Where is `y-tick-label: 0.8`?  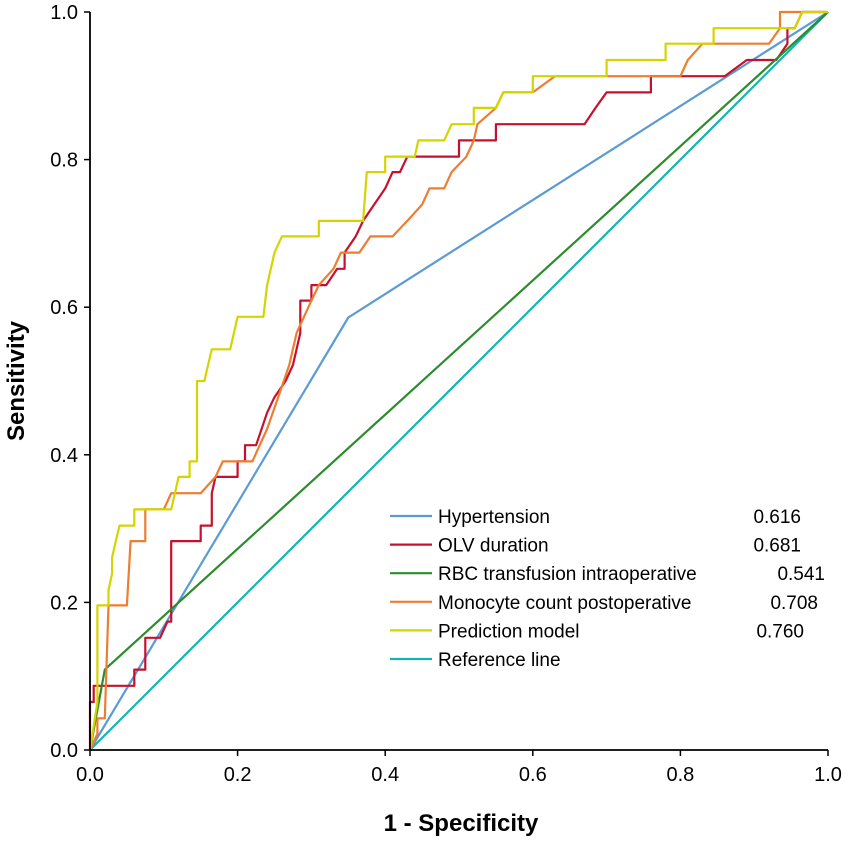 y-tick-label: 0.8 is located at coordinates (64, 161).